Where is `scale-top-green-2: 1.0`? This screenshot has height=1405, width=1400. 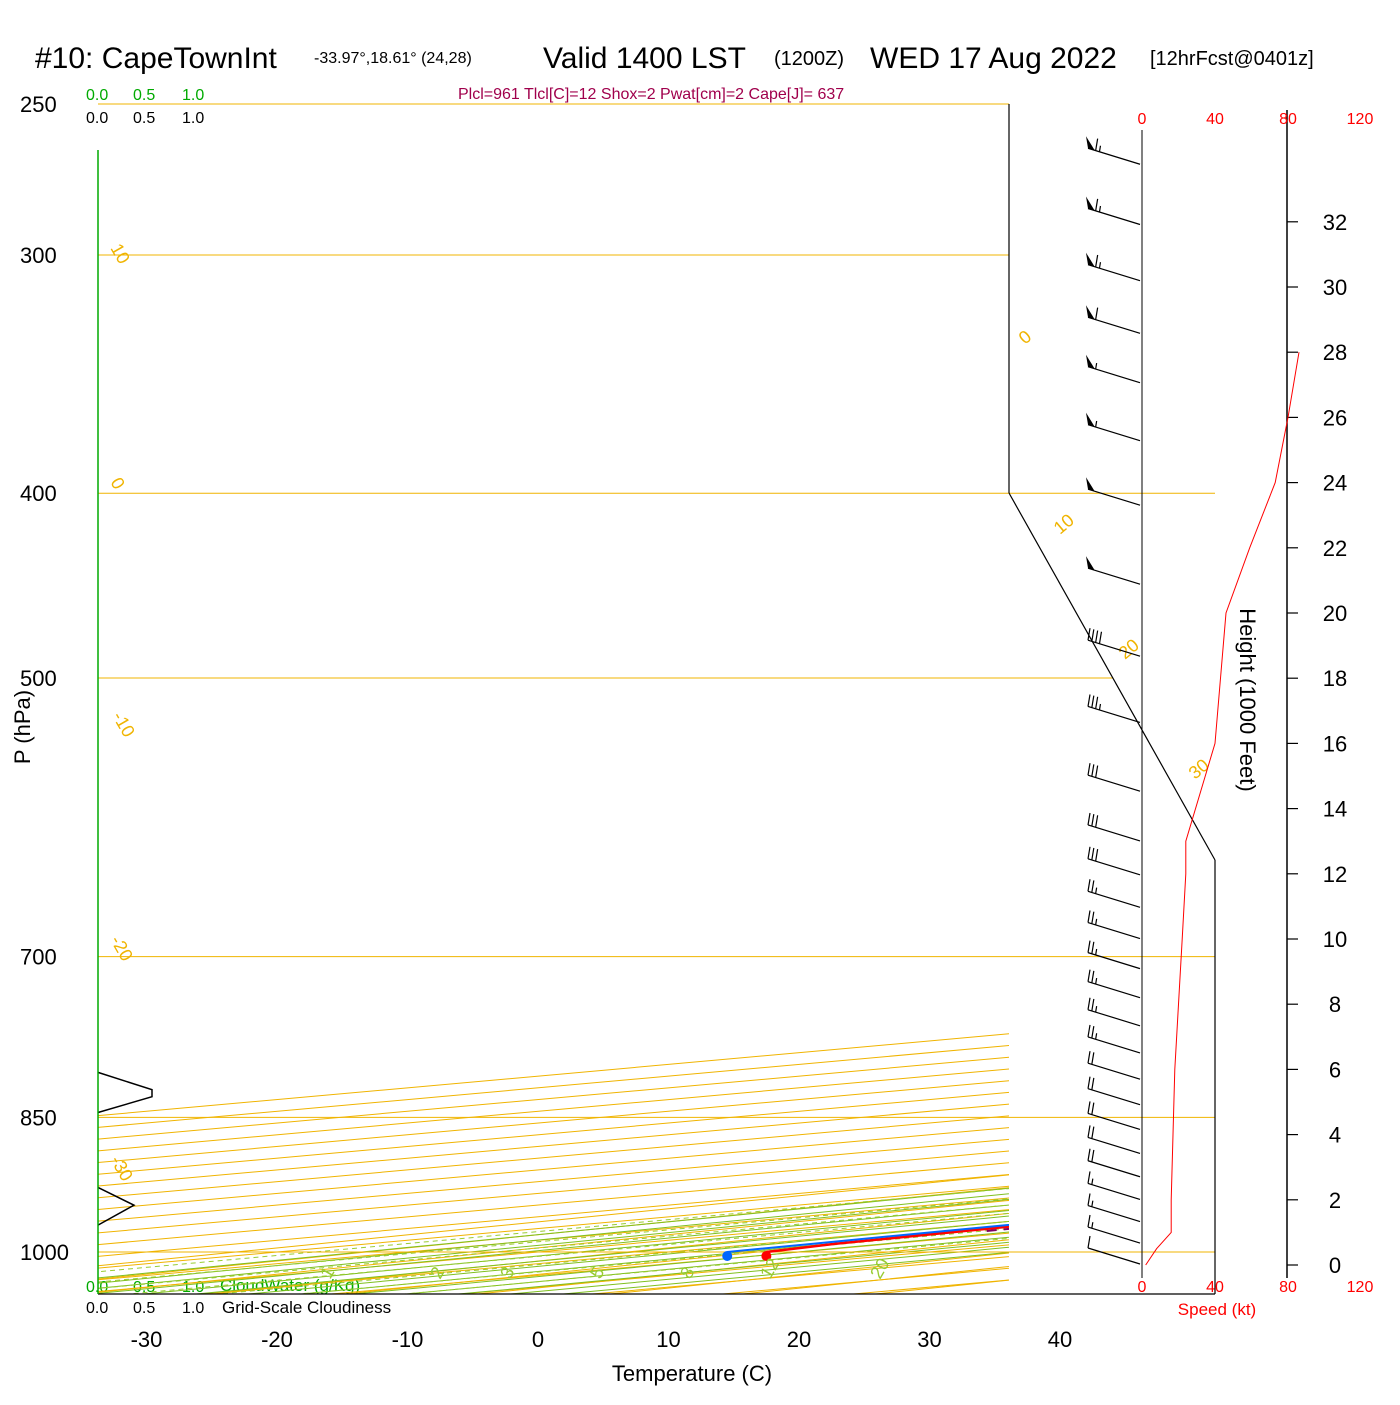
scale-top-green-2: 1.0 is located at coordinates (193, 95).